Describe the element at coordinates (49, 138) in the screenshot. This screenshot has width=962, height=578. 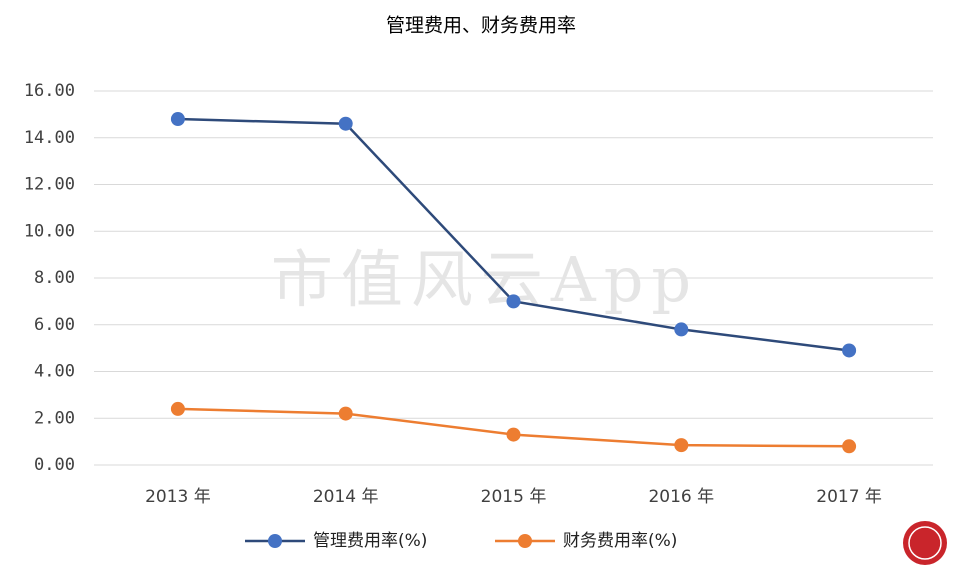
I see `y-tick-label: 14.00` at that location.